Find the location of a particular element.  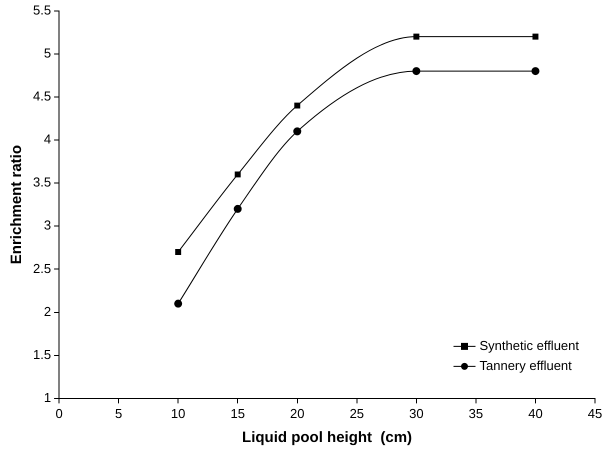

legend-label: Tannery effluent is located at coordinates (526, 365).